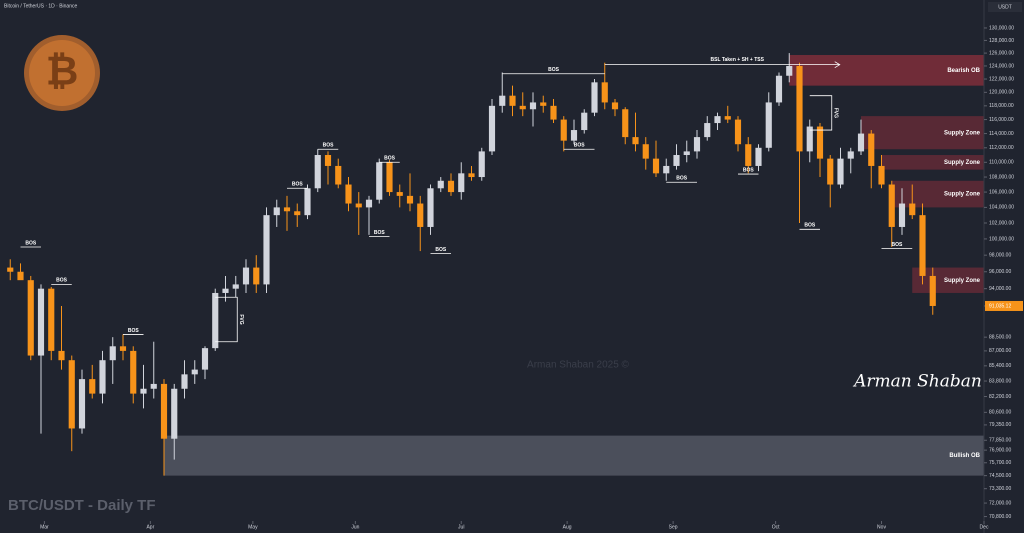  I want to click on y-tick-label: 102,000.00, so click(1001, 223).